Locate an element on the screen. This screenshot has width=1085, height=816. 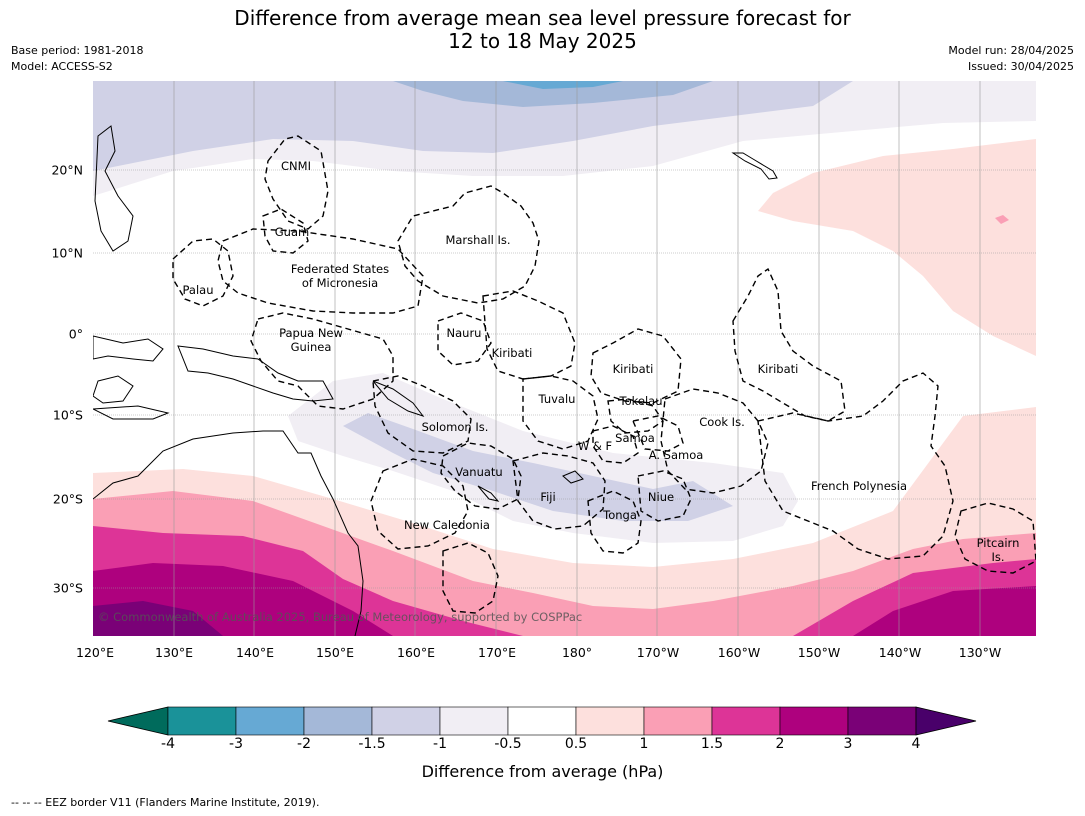
eez-samoa is located at coordinates (658, 433).